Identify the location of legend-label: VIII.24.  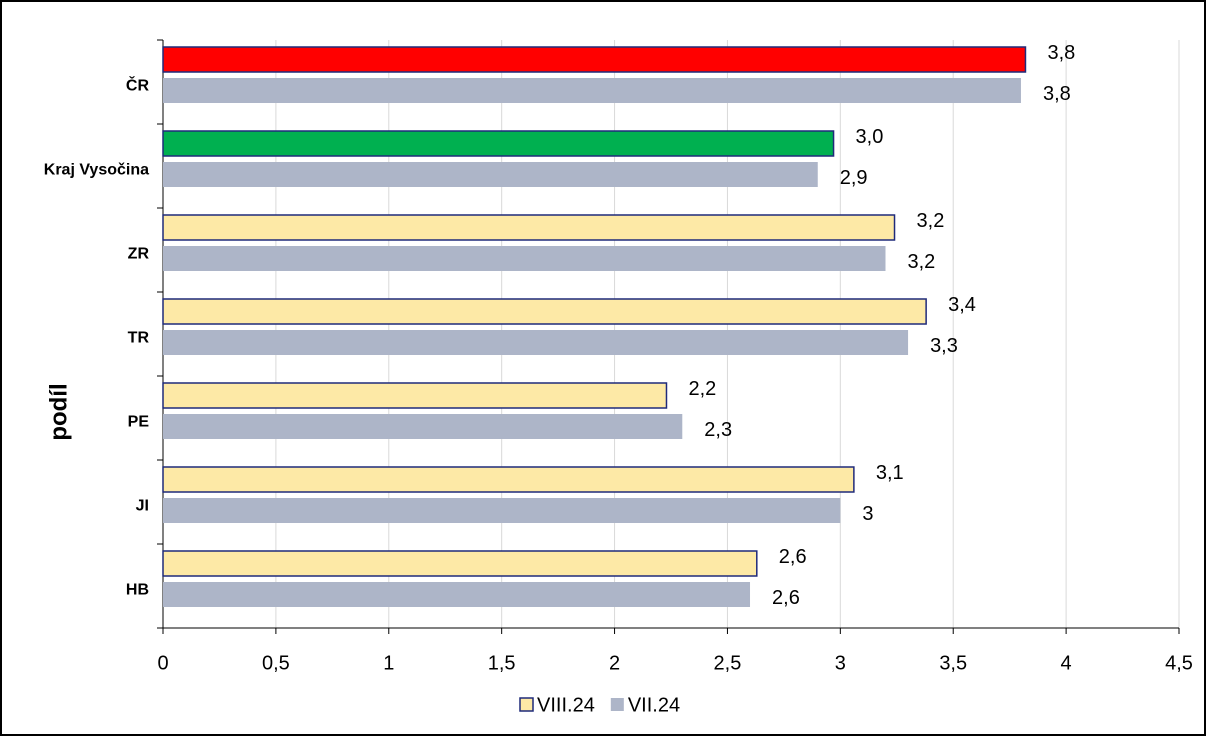
(566, 705).